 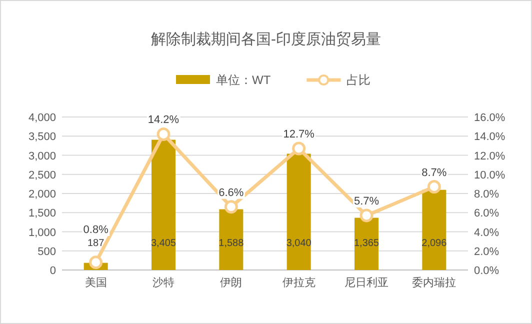 What do you see at coordinates (42, 175) in the screenshot?
I see `y-tick-label: 2,500` at bounding box center [42, 175].